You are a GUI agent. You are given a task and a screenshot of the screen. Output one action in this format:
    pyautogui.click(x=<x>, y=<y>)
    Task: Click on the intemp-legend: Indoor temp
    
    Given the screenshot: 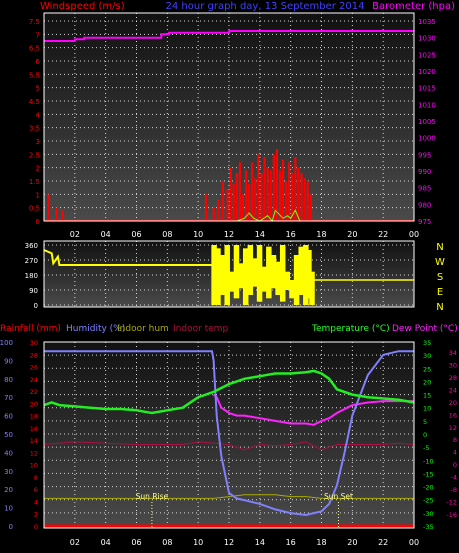 What is the action you would take?
    pyautogui.click(x=200, y=329)
    